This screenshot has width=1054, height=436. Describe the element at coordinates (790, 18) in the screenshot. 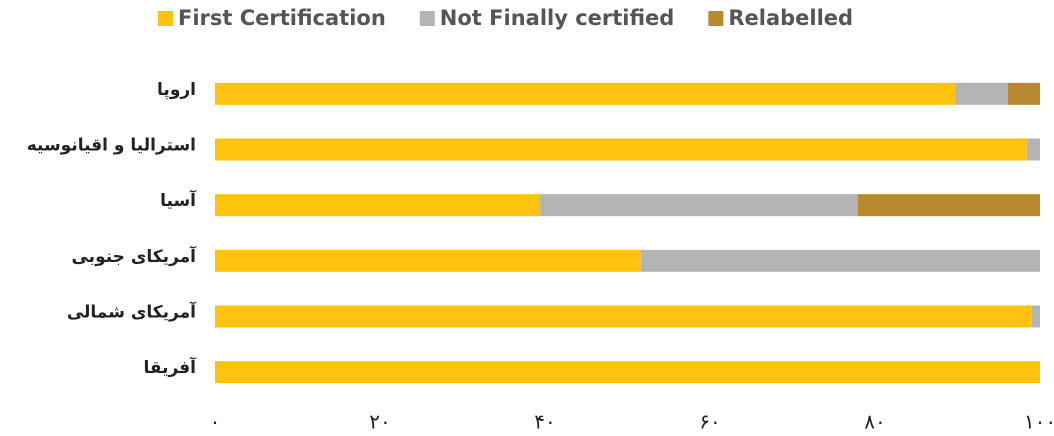

I see `legend-label: Relabelled` at that location.